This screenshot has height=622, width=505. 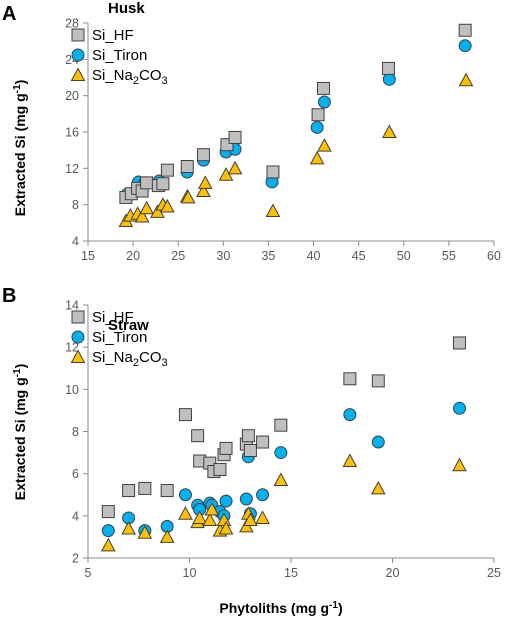 I want to click on chart-title-husk: Husk, so click(x=126, y=8).